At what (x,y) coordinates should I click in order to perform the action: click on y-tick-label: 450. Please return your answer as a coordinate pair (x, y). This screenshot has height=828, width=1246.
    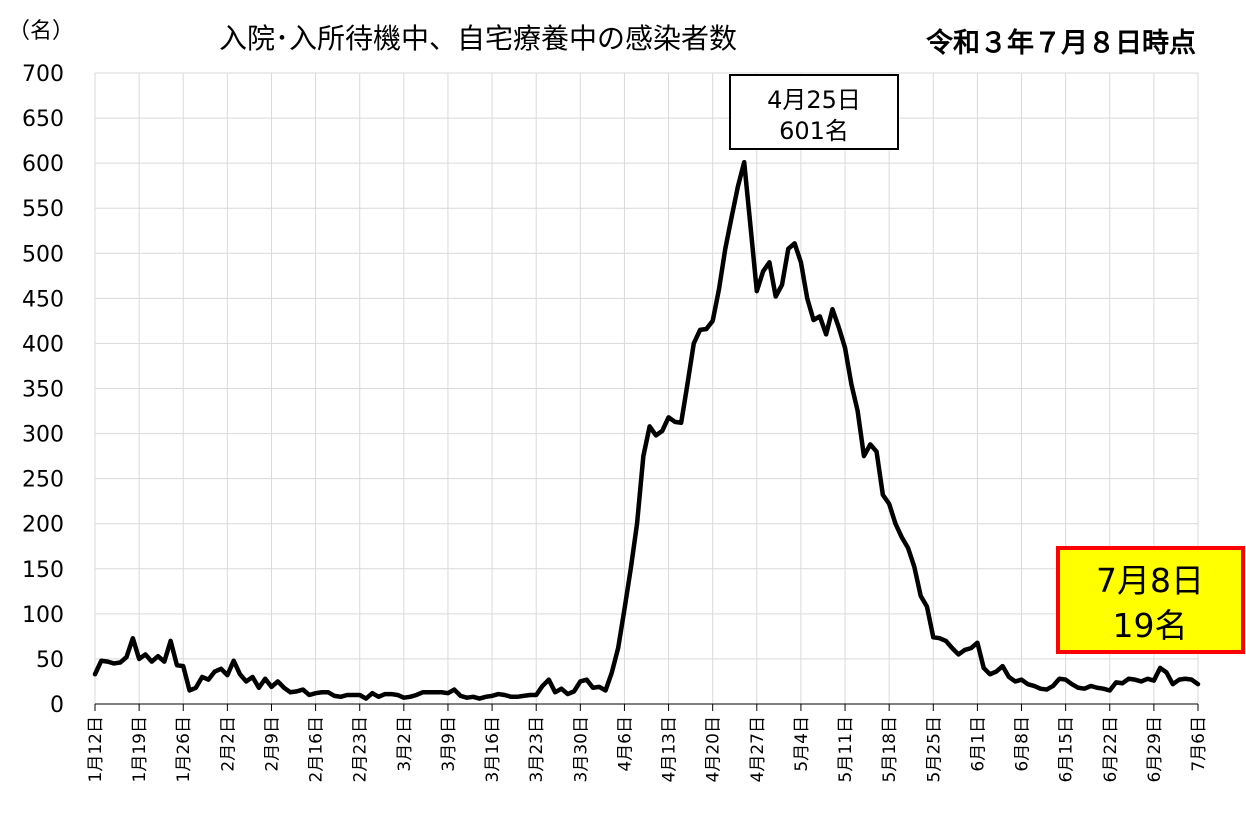
    Looking at the image, I should click on (43, 299).